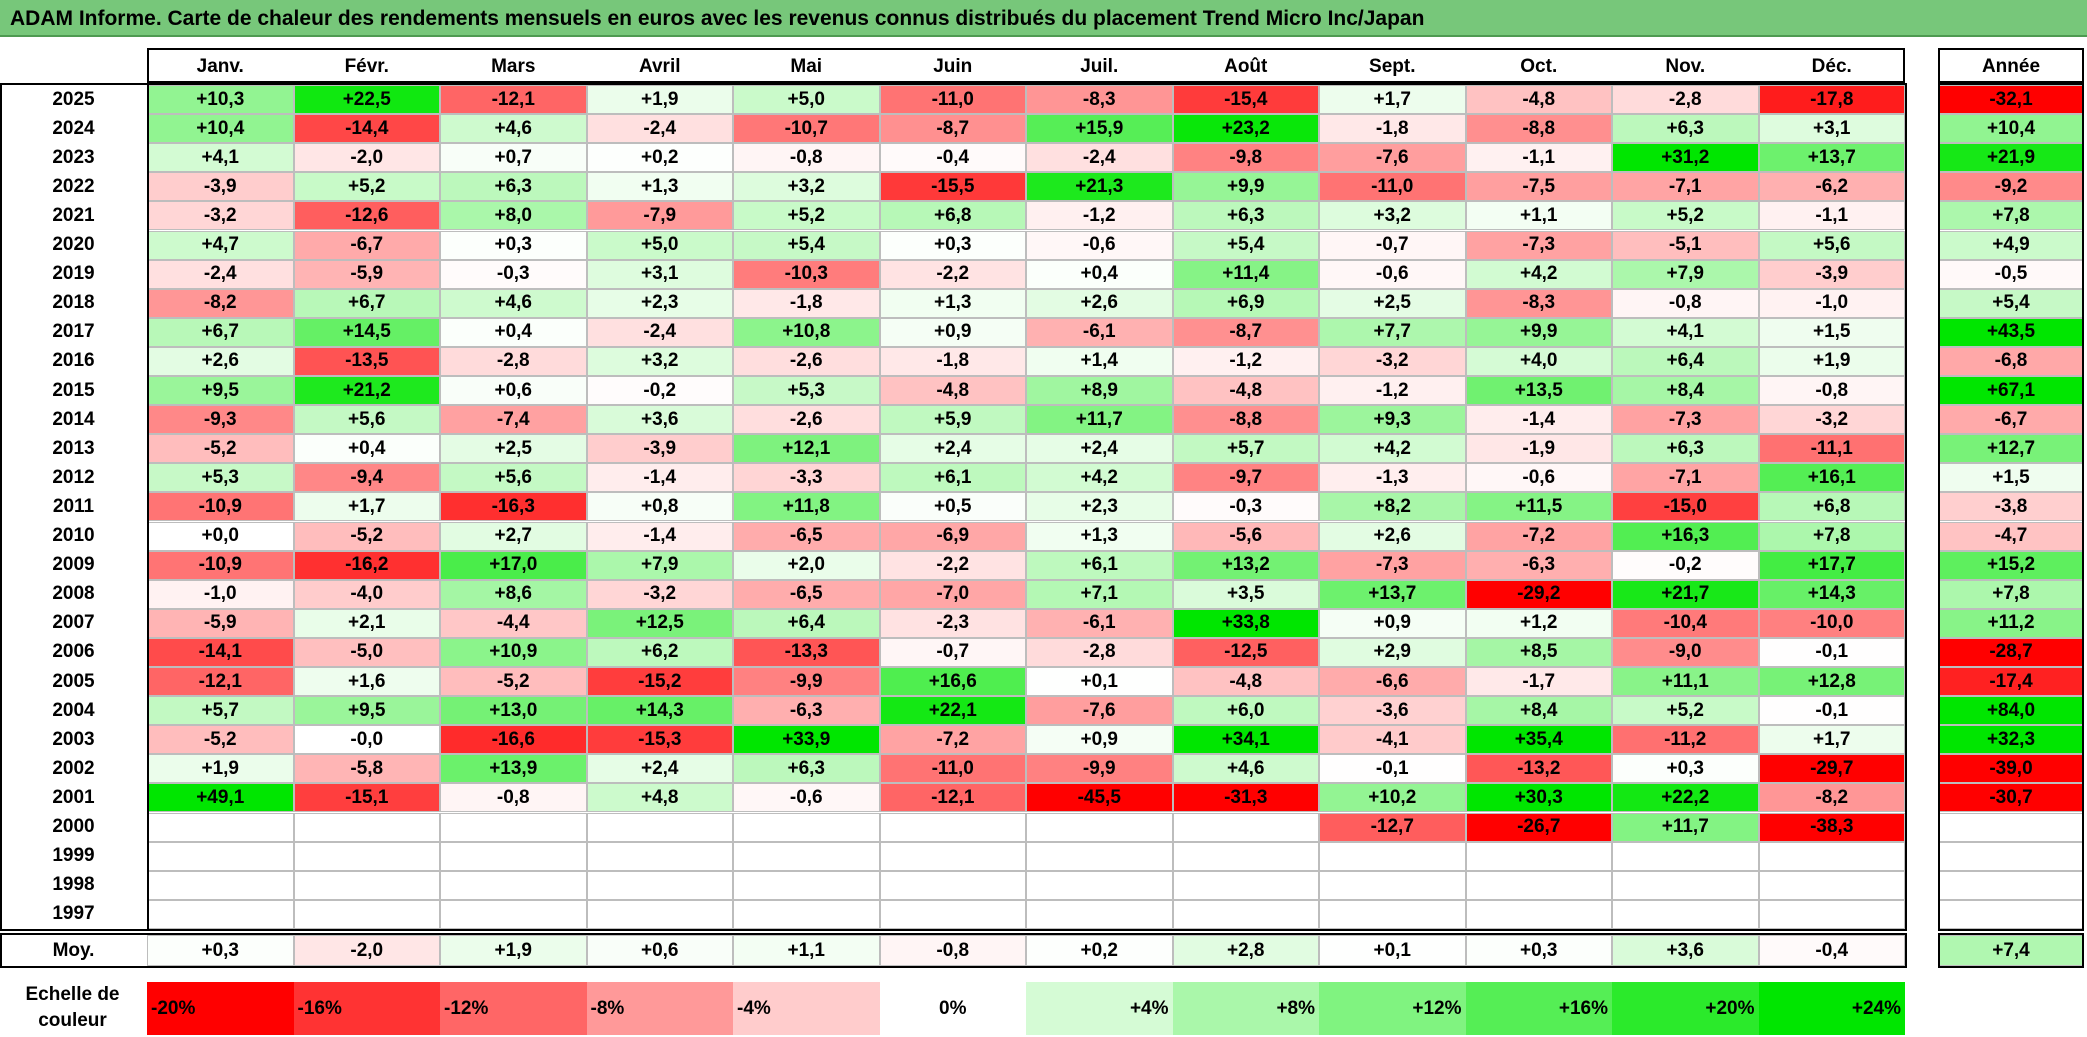 Image resolution: width=2087 pixels, height=1037 pixels. I want to click on color-scale-swatch: -20%, so click(220, 1008).